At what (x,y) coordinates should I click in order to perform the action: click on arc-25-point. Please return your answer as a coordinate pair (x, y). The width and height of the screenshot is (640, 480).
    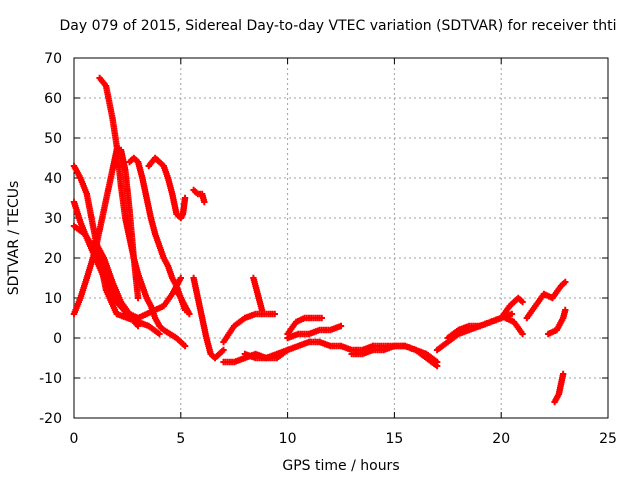
    Looking at the image, I should click on (563, 374).